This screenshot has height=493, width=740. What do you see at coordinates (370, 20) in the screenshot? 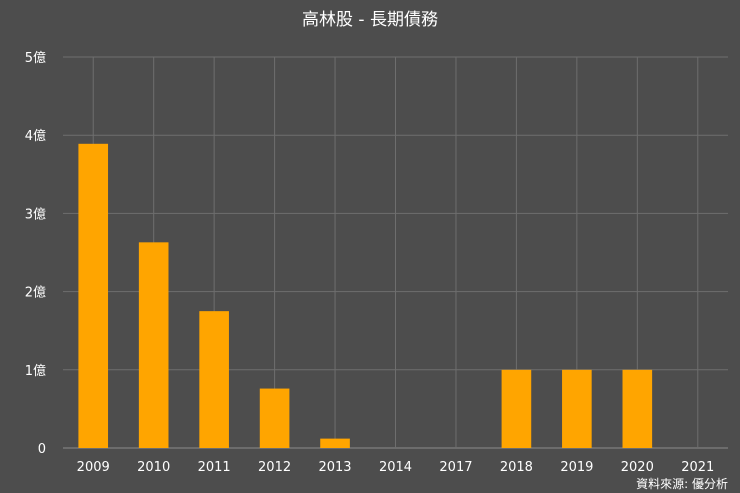
I see `chart-title: 高林股 - 長期債務` at bounding box center [370, 20].